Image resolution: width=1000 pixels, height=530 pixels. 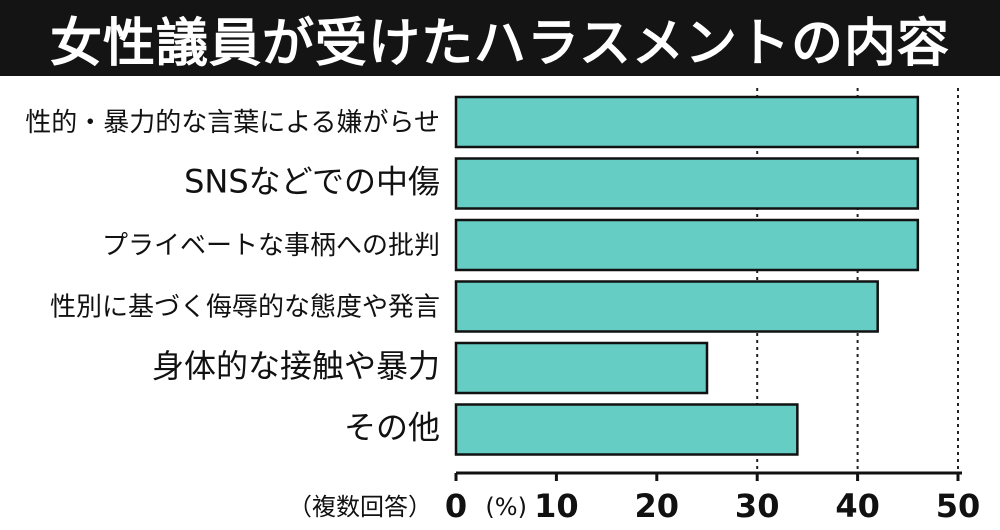 I want to click on category-label-5: その他, so click(x=392, y=428).